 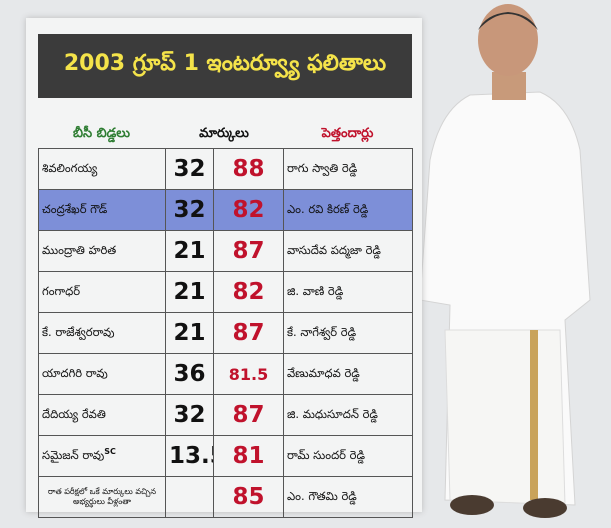 I want to click on empty-cell, so click(x=189, y=497).